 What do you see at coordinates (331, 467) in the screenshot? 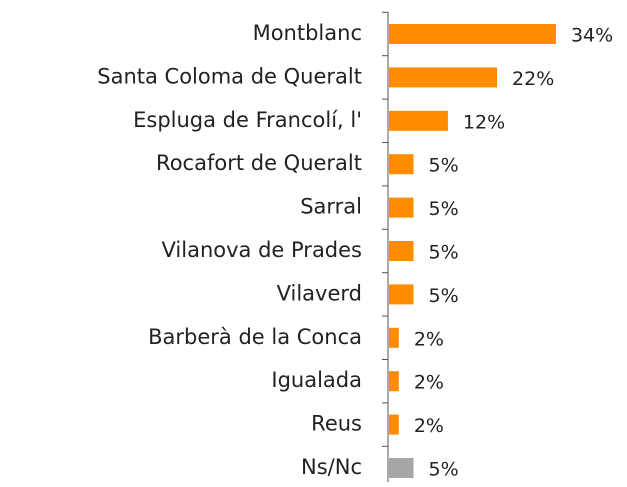
I see `category-label: Ns/Nc` at bounding box center [331, 467].